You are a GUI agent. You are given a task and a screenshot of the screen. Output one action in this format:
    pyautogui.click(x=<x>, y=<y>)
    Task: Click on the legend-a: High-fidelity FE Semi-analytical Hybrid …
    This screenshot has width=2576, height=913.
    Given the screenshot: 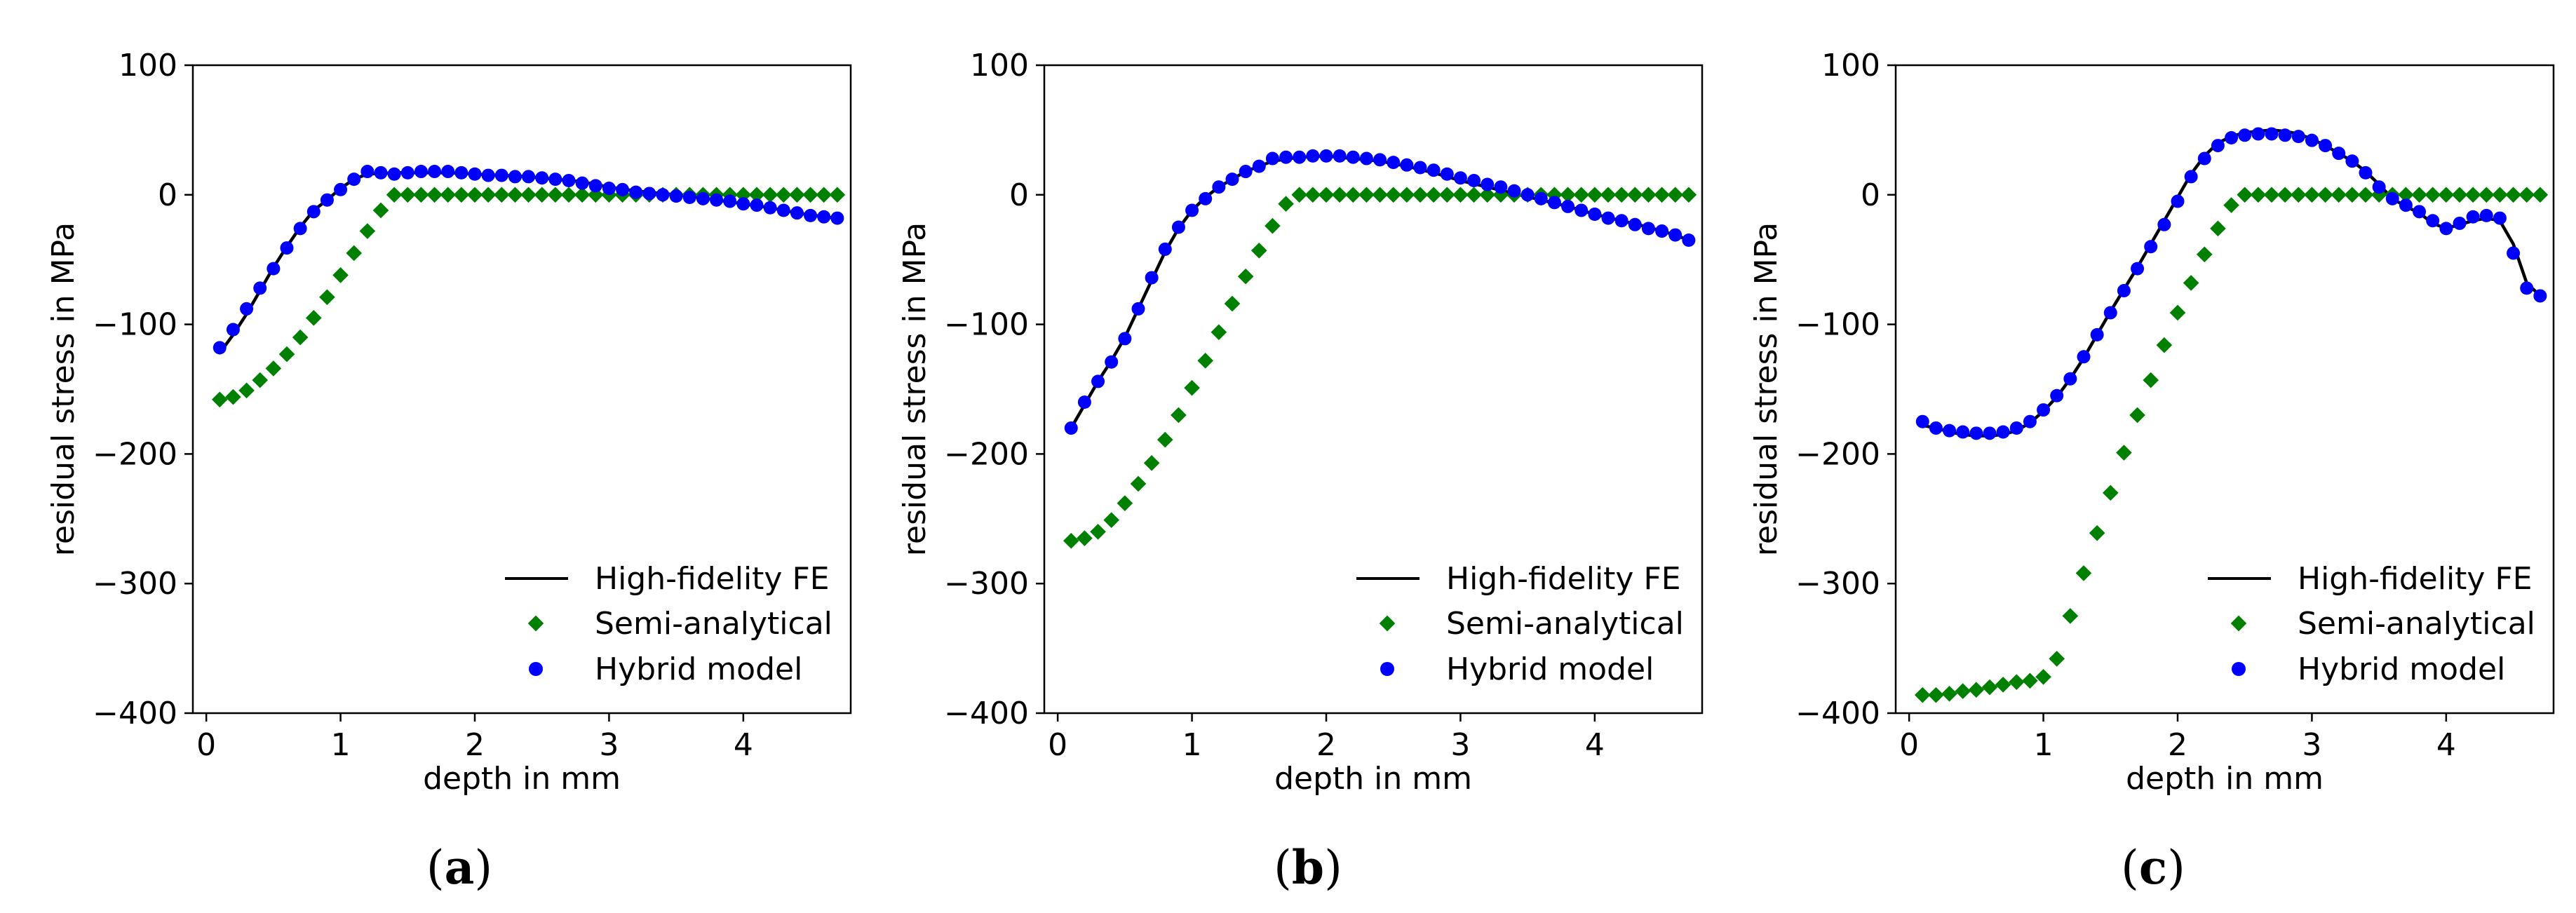 What is the action you would take?
    pyautogui.click(x=668, y=624)
    